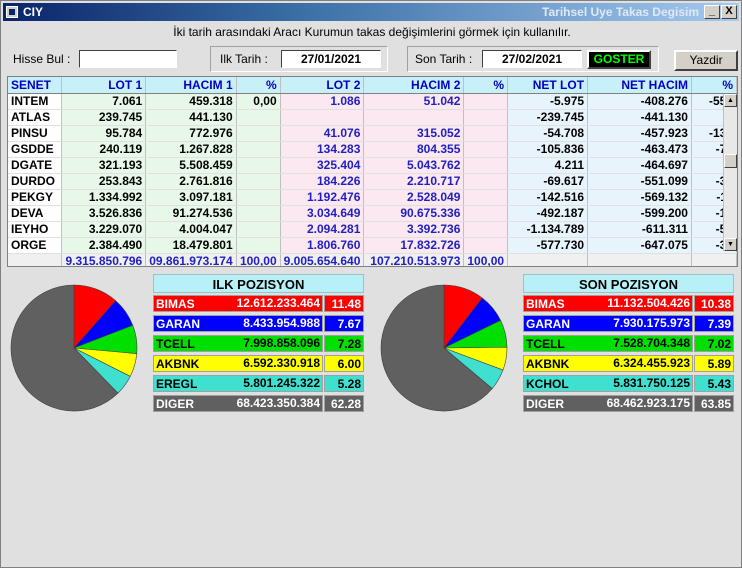 The width and height of the screenshot is (742, 568). Describe the element at coordinates (532, 59) in the screenshot. I see `son-tarih-input: 27/02/2021` at that location.